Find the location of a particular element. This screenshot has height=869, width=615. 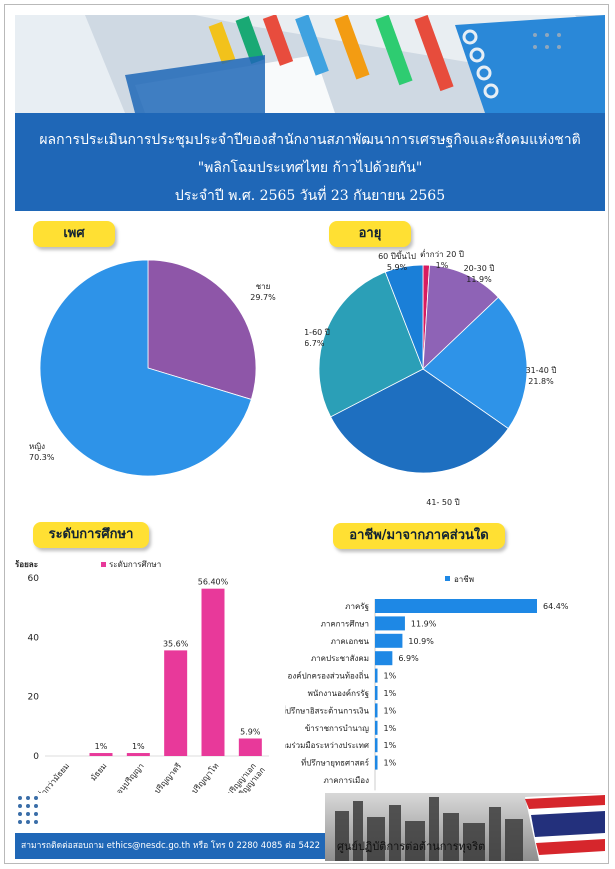

category-label: อนุปริญญา is located at coordinates (130, 777).